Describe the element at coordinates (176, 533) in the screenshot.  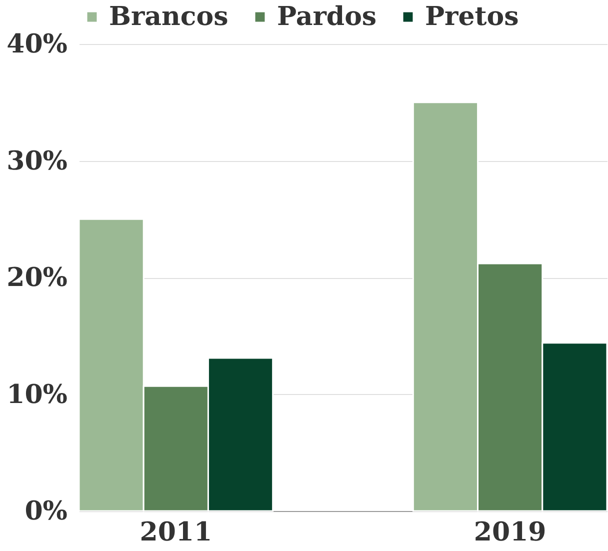
I see `x-tick-label: 2011` at that location.